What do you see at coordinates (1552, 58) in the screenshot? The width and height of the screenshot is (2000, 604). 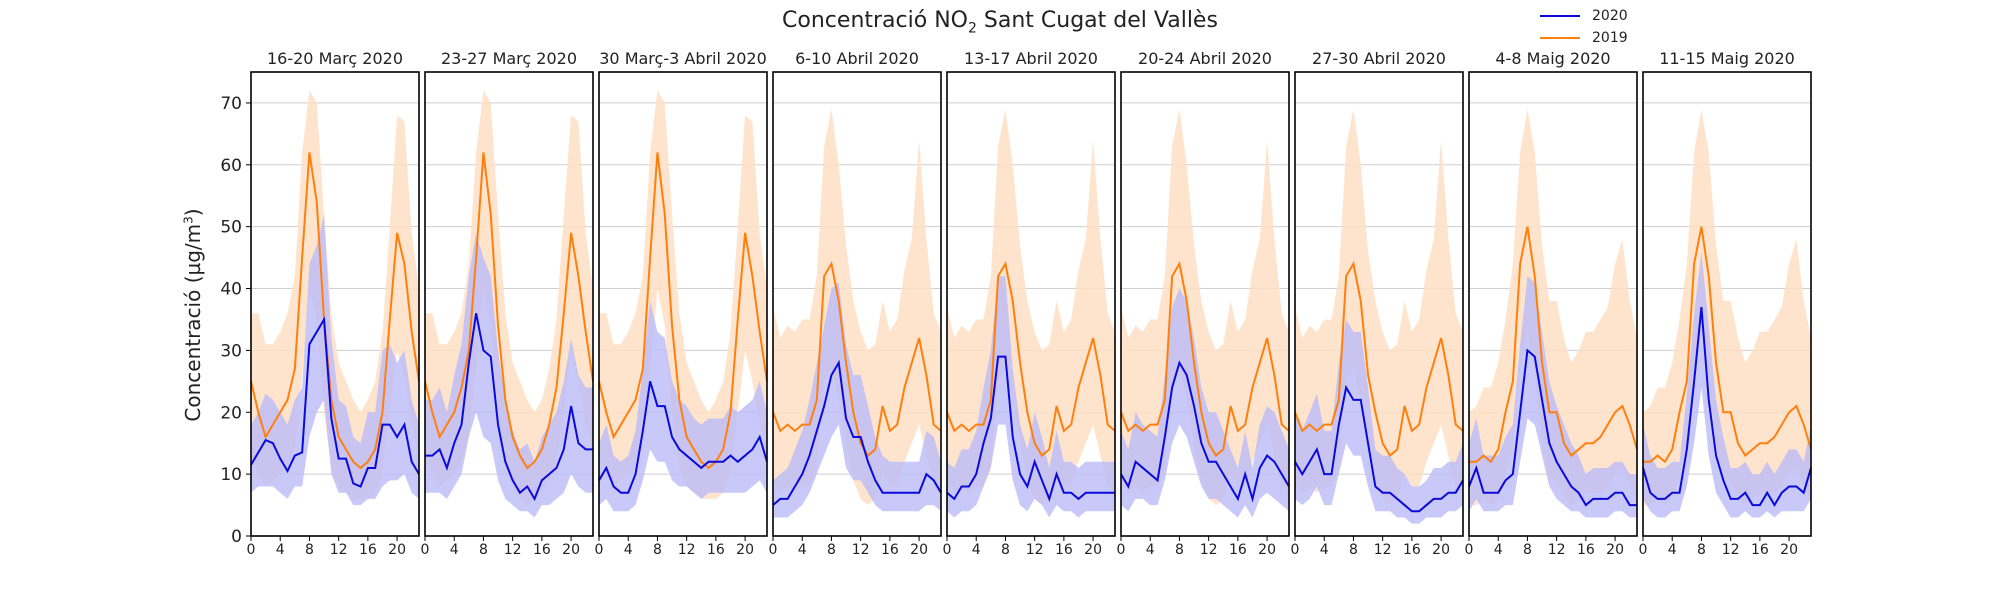 I see `panel-title: 4-8 Maig 2020` at bounding box center [1552, 58].